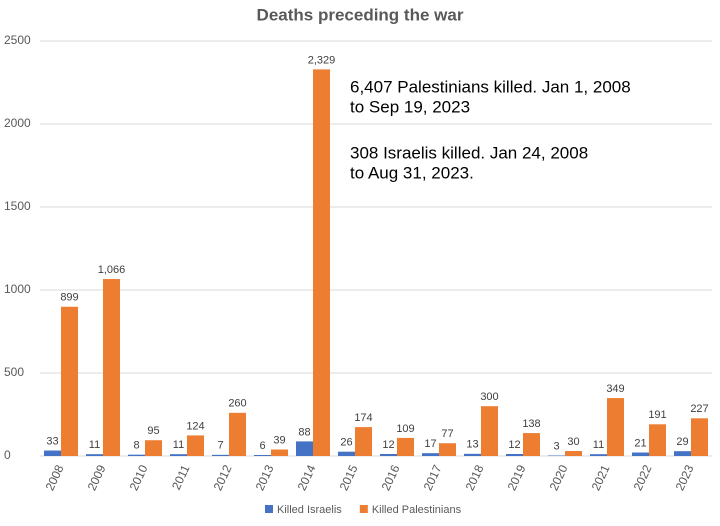 The image size is (720, 526). What do you see at coordinates (309, 510) in the screenshot?
I see `legend-label: Killed Israelis` at bounding box center [309, 510].